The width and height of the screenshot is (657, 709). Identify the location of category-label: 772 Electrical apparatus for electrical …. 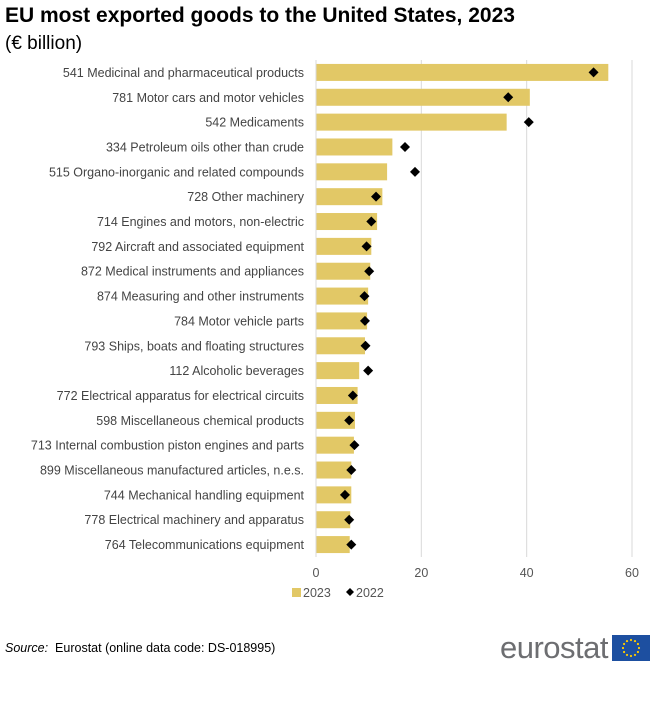
(180, 396).